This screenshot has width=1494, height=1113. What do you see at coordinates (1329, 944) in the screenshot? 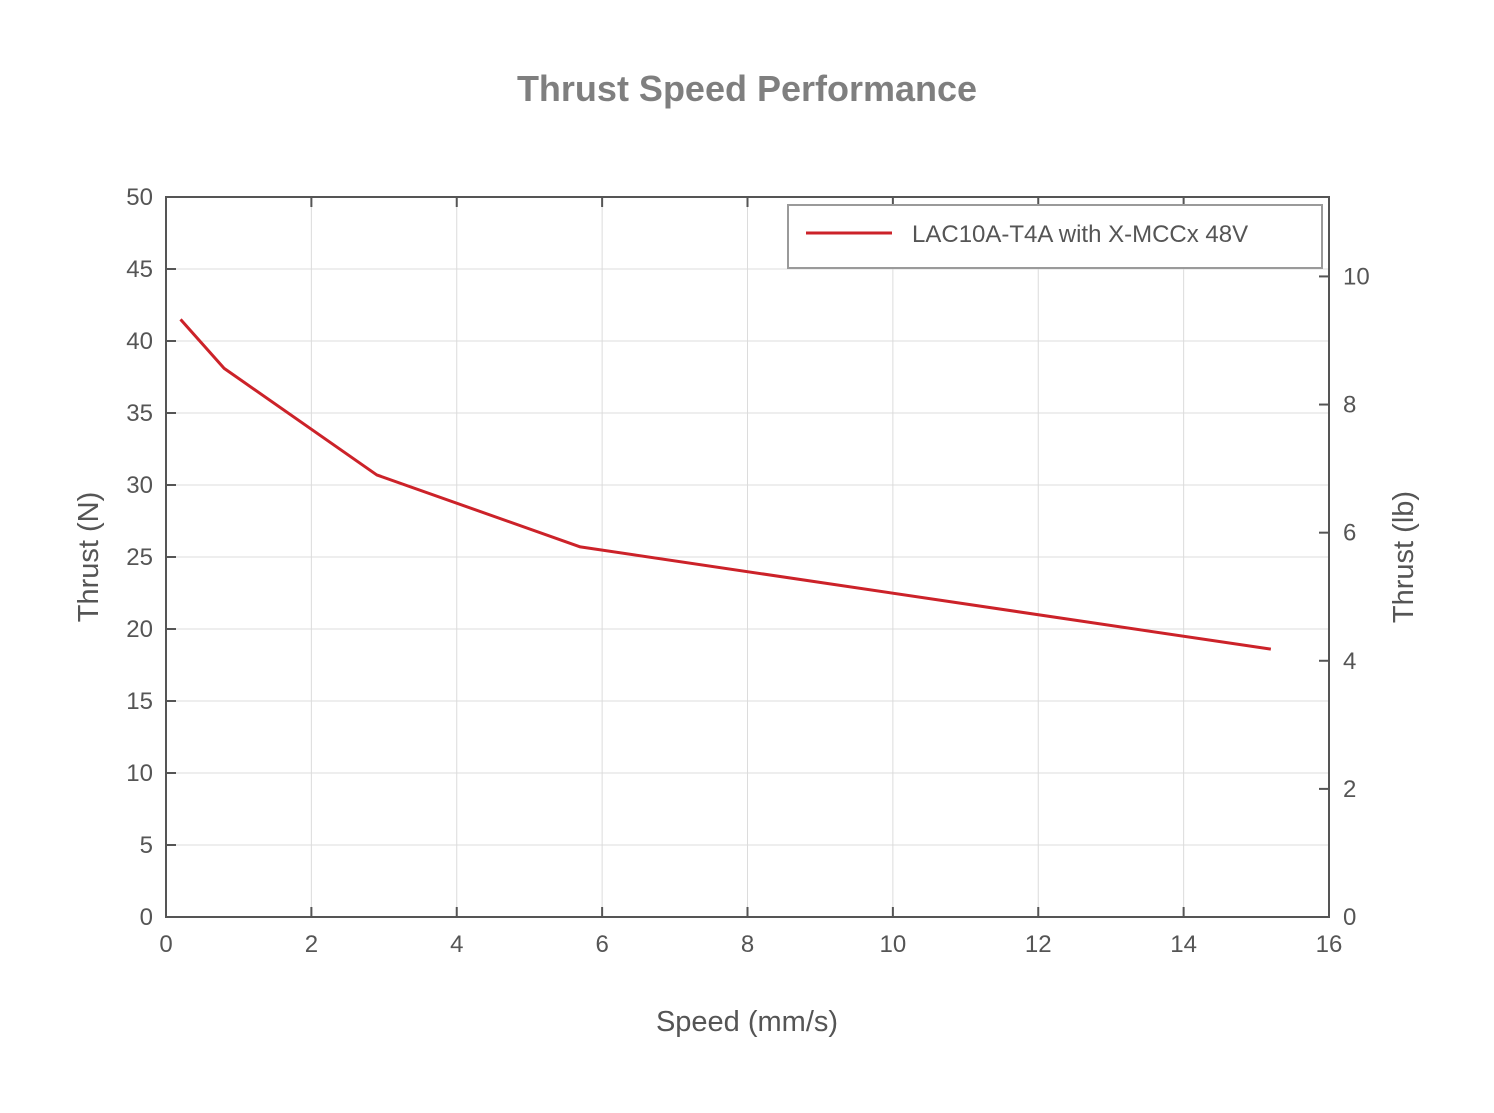
I see `x-tick-label: 16` at bounding box center [1329, 944].